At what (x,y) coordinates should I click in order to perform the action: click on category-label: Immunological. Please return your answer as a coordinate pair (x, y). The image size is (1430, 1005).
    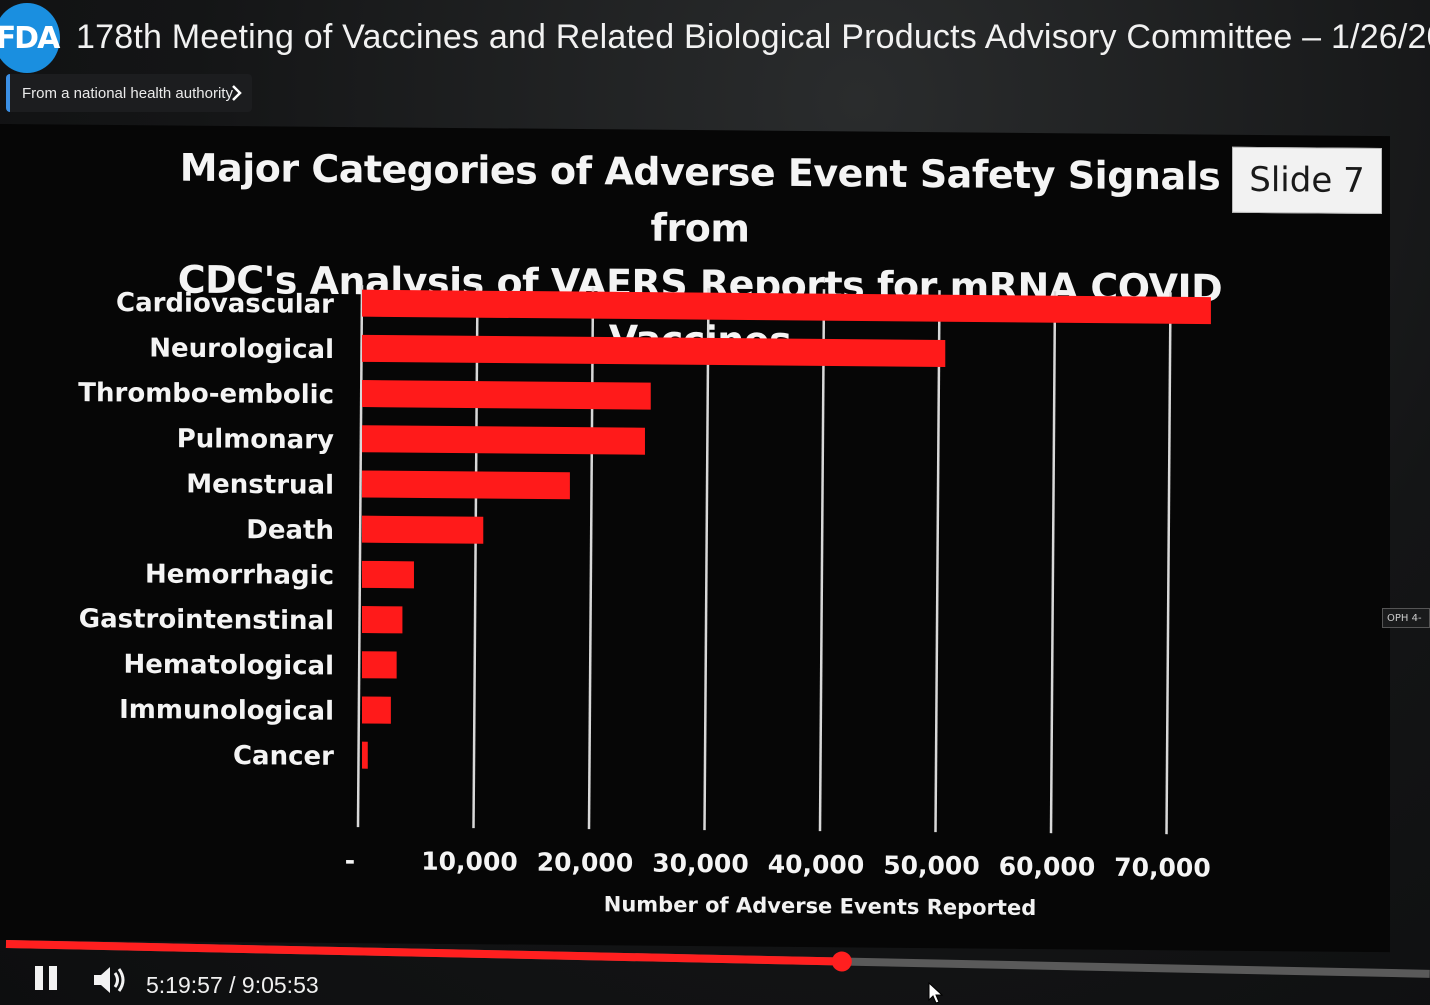
    Looking at the image, I should click on (226, 711).